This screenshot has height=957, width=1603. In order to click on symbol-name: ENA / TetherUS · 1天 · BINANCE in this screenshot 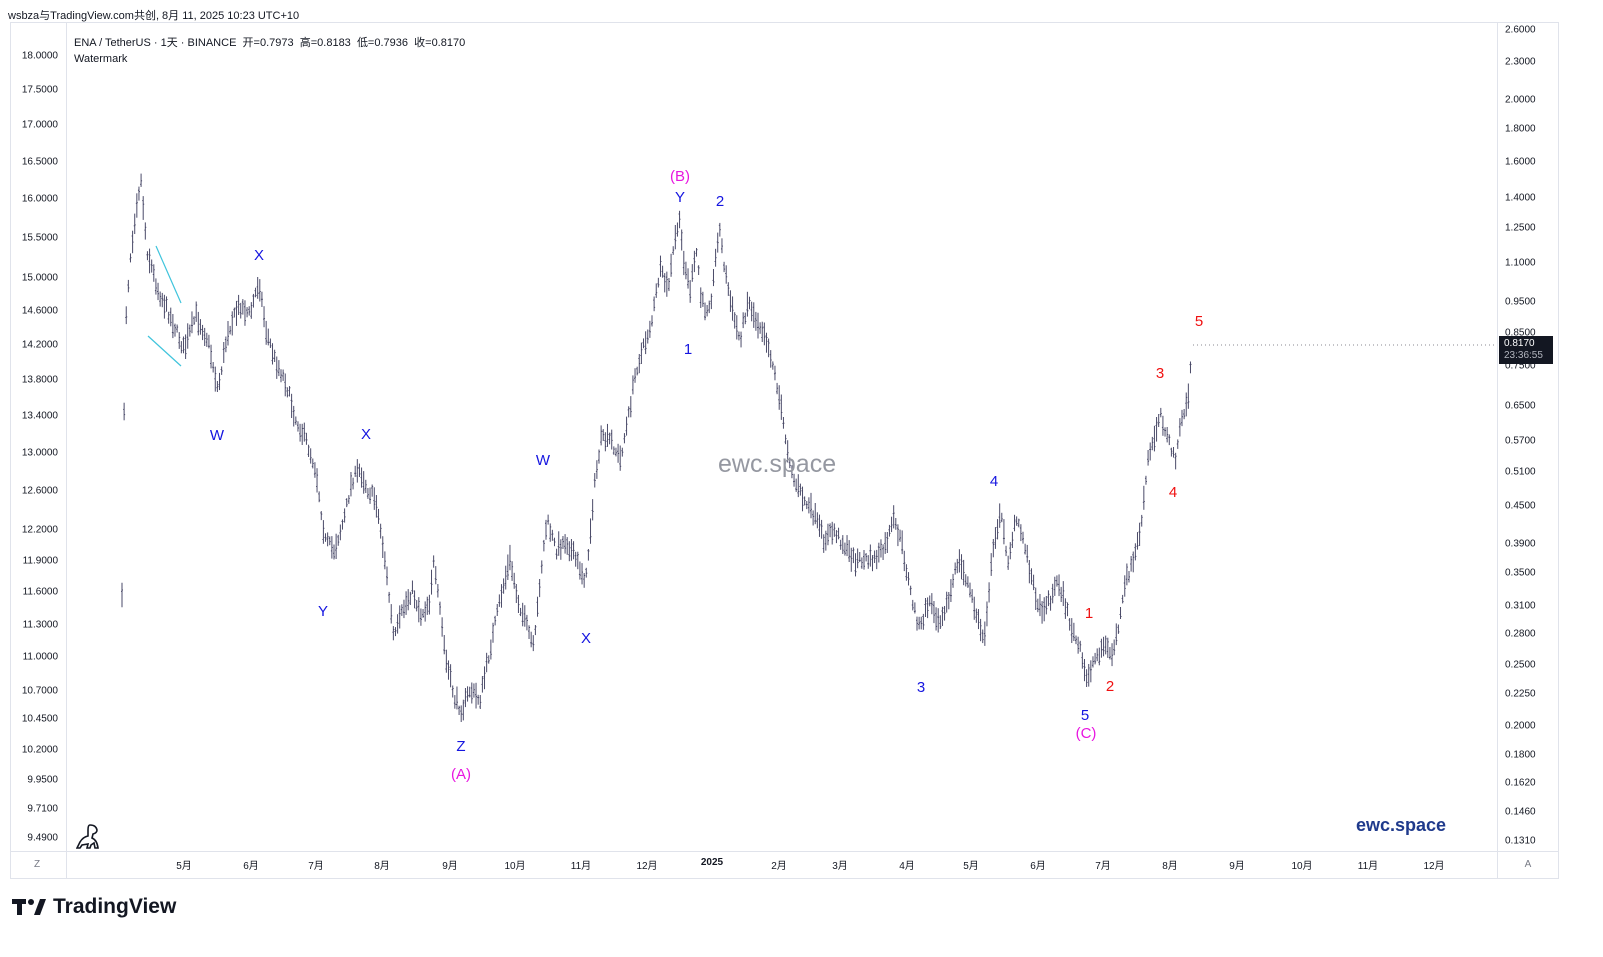, I will do `click(155, 43)`.